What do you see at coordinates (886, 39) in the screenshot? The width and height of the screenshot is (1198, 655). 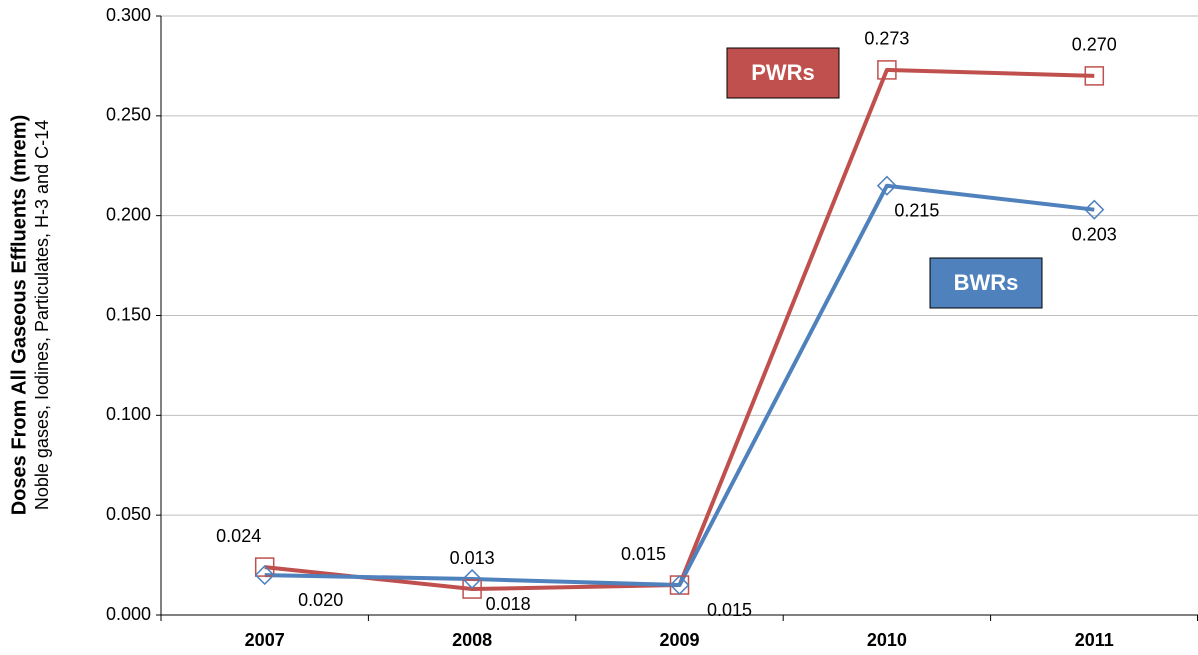 I see `data-label: 0.273` at bounding box center [886, 39].